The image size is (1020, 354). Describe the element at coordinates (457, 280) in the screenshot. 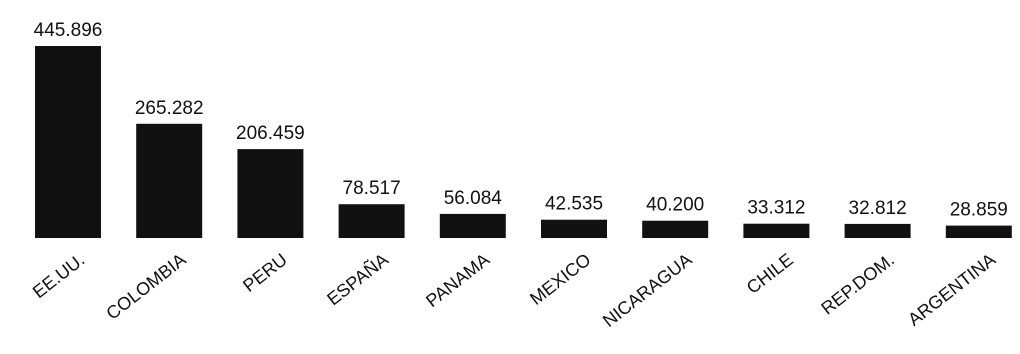

I see `category-label-panama: PANAMA` at that location.